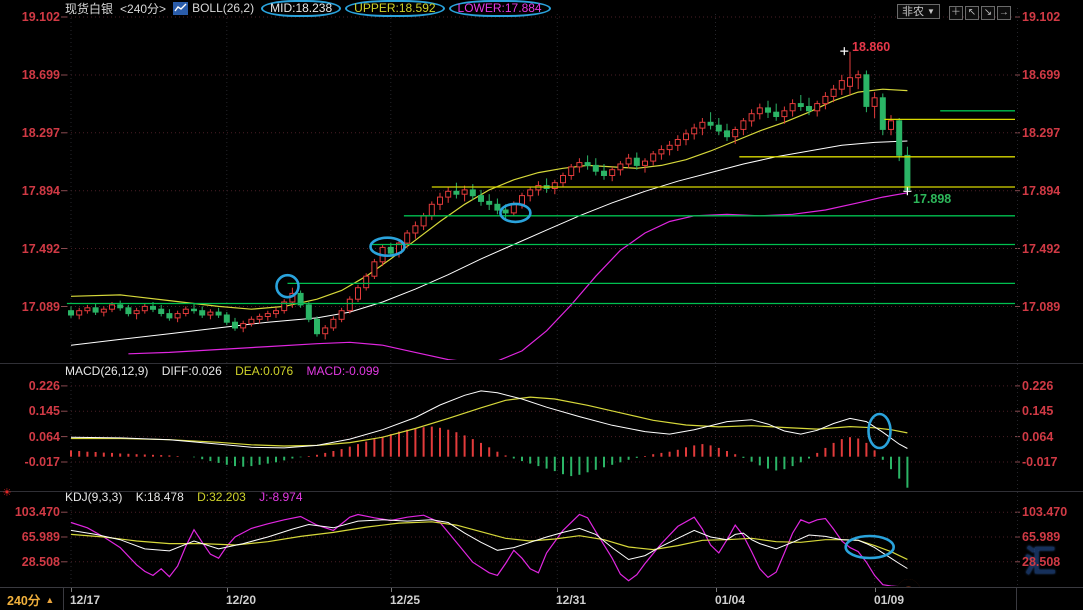 Image resolution: width=1083 pixels, height=610 pixels. What do you see at coordinates (730, 600) in the screenshot?
I see `x-axis-label: 01/04` at bounding box center [730, 600].